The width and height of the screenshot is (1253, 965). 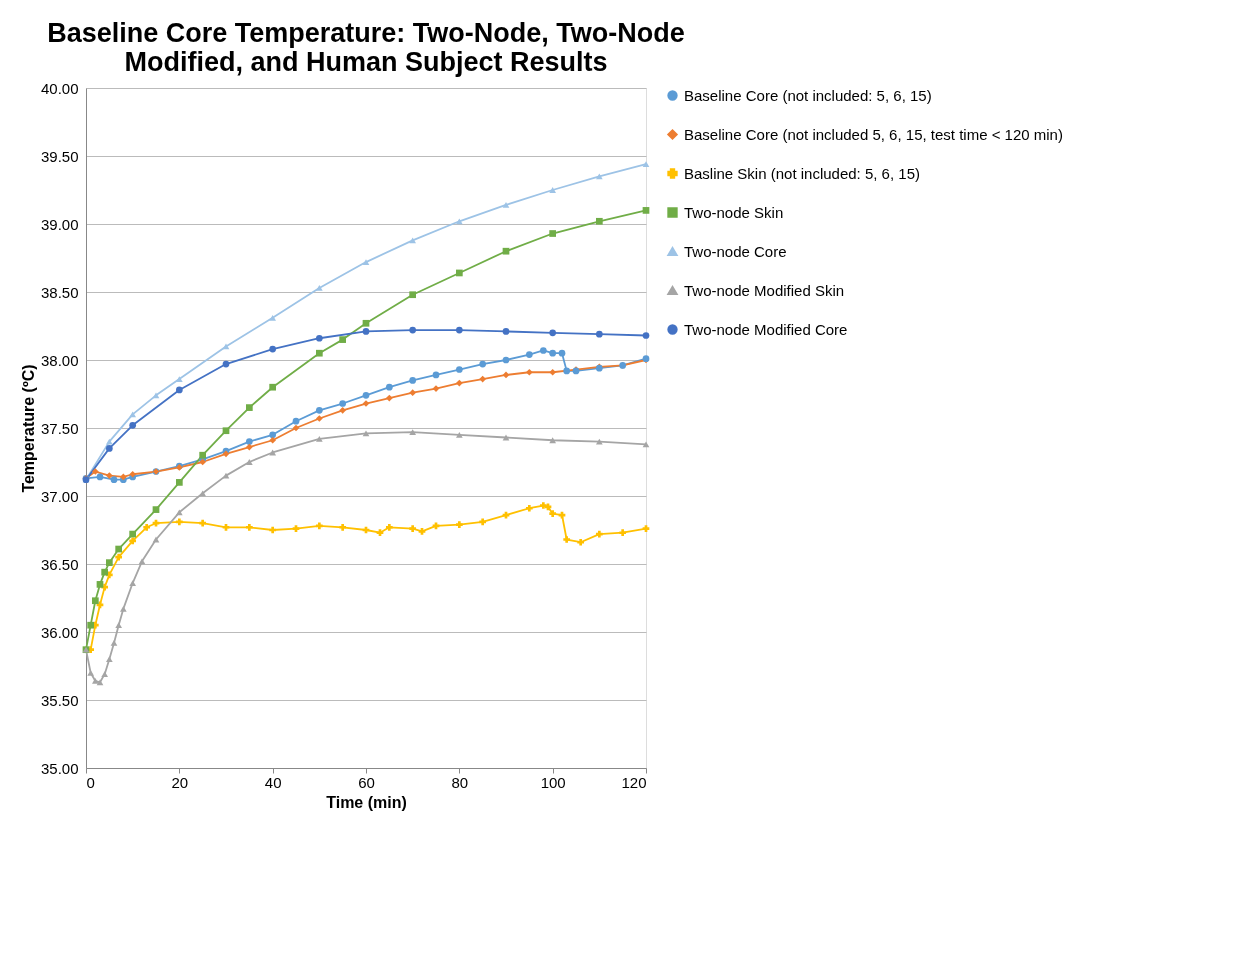 I want to click on x-axis-title: Time (min), so click(x=366, y=802).